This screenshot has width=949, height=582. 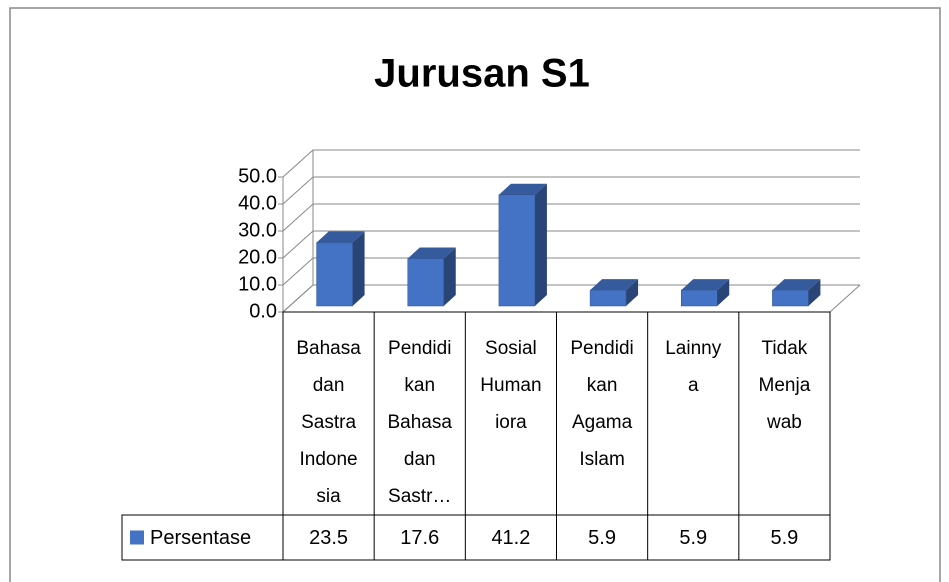 I want to click on x-tick-label: Pendidi kan Agama Islam, so click(x=602, y=404).